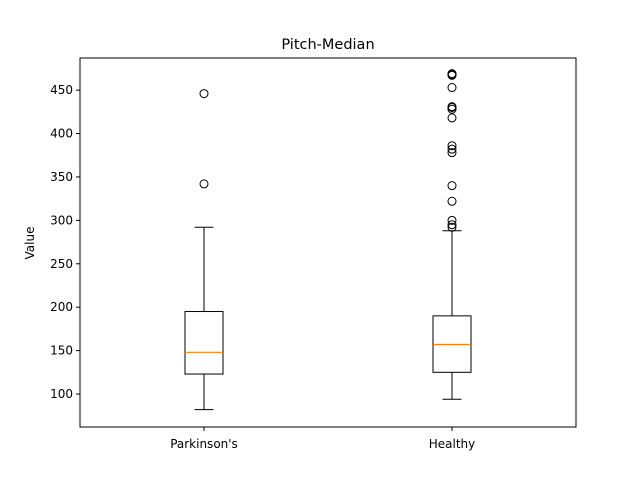 This screenshot has width=640, height=480. I want to click on y-tick-label: 250, so click(61, 264).